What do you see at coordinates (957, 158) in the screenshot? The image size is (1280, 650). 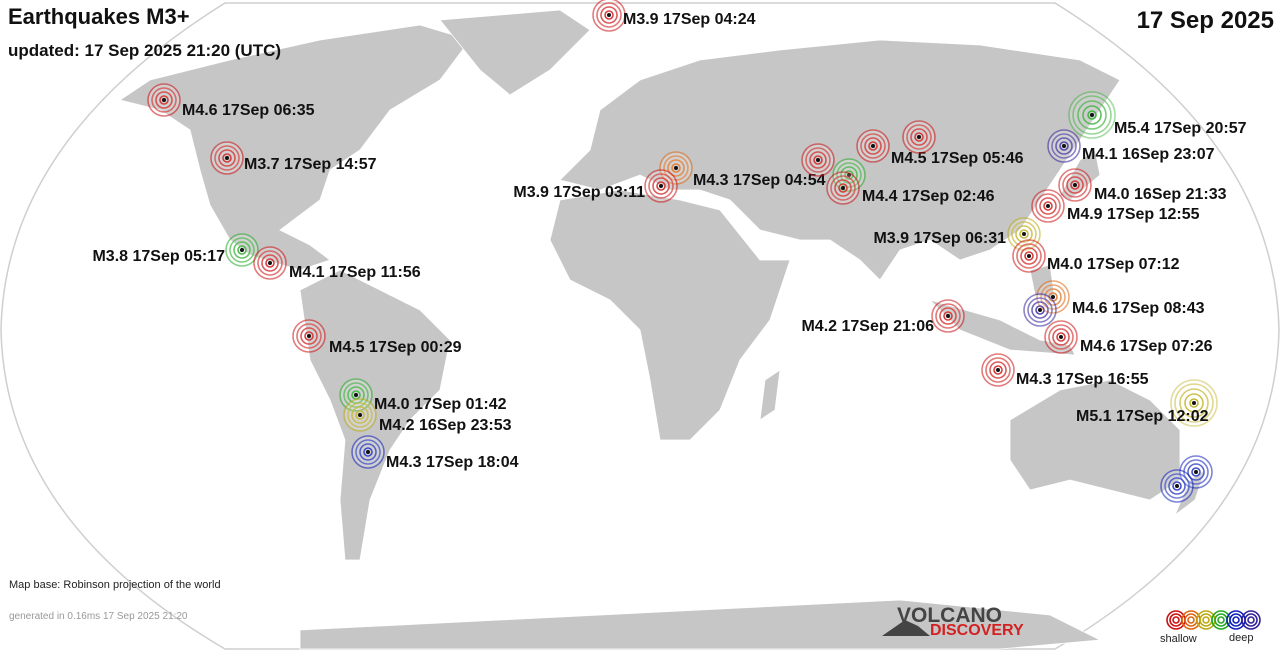 I see `quake-label: M4.5 17Sep 05:46` at bounding box center [957, 158].